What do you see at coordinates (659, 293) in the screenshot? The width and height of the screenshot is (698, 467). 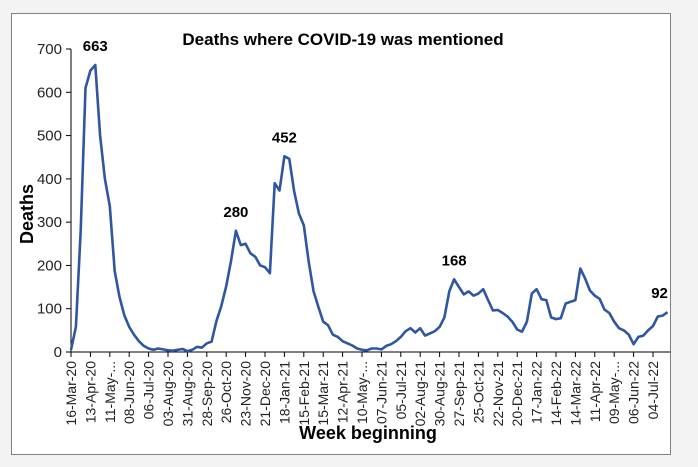 I see `data-label: 92` at bounding box center [659, 293].